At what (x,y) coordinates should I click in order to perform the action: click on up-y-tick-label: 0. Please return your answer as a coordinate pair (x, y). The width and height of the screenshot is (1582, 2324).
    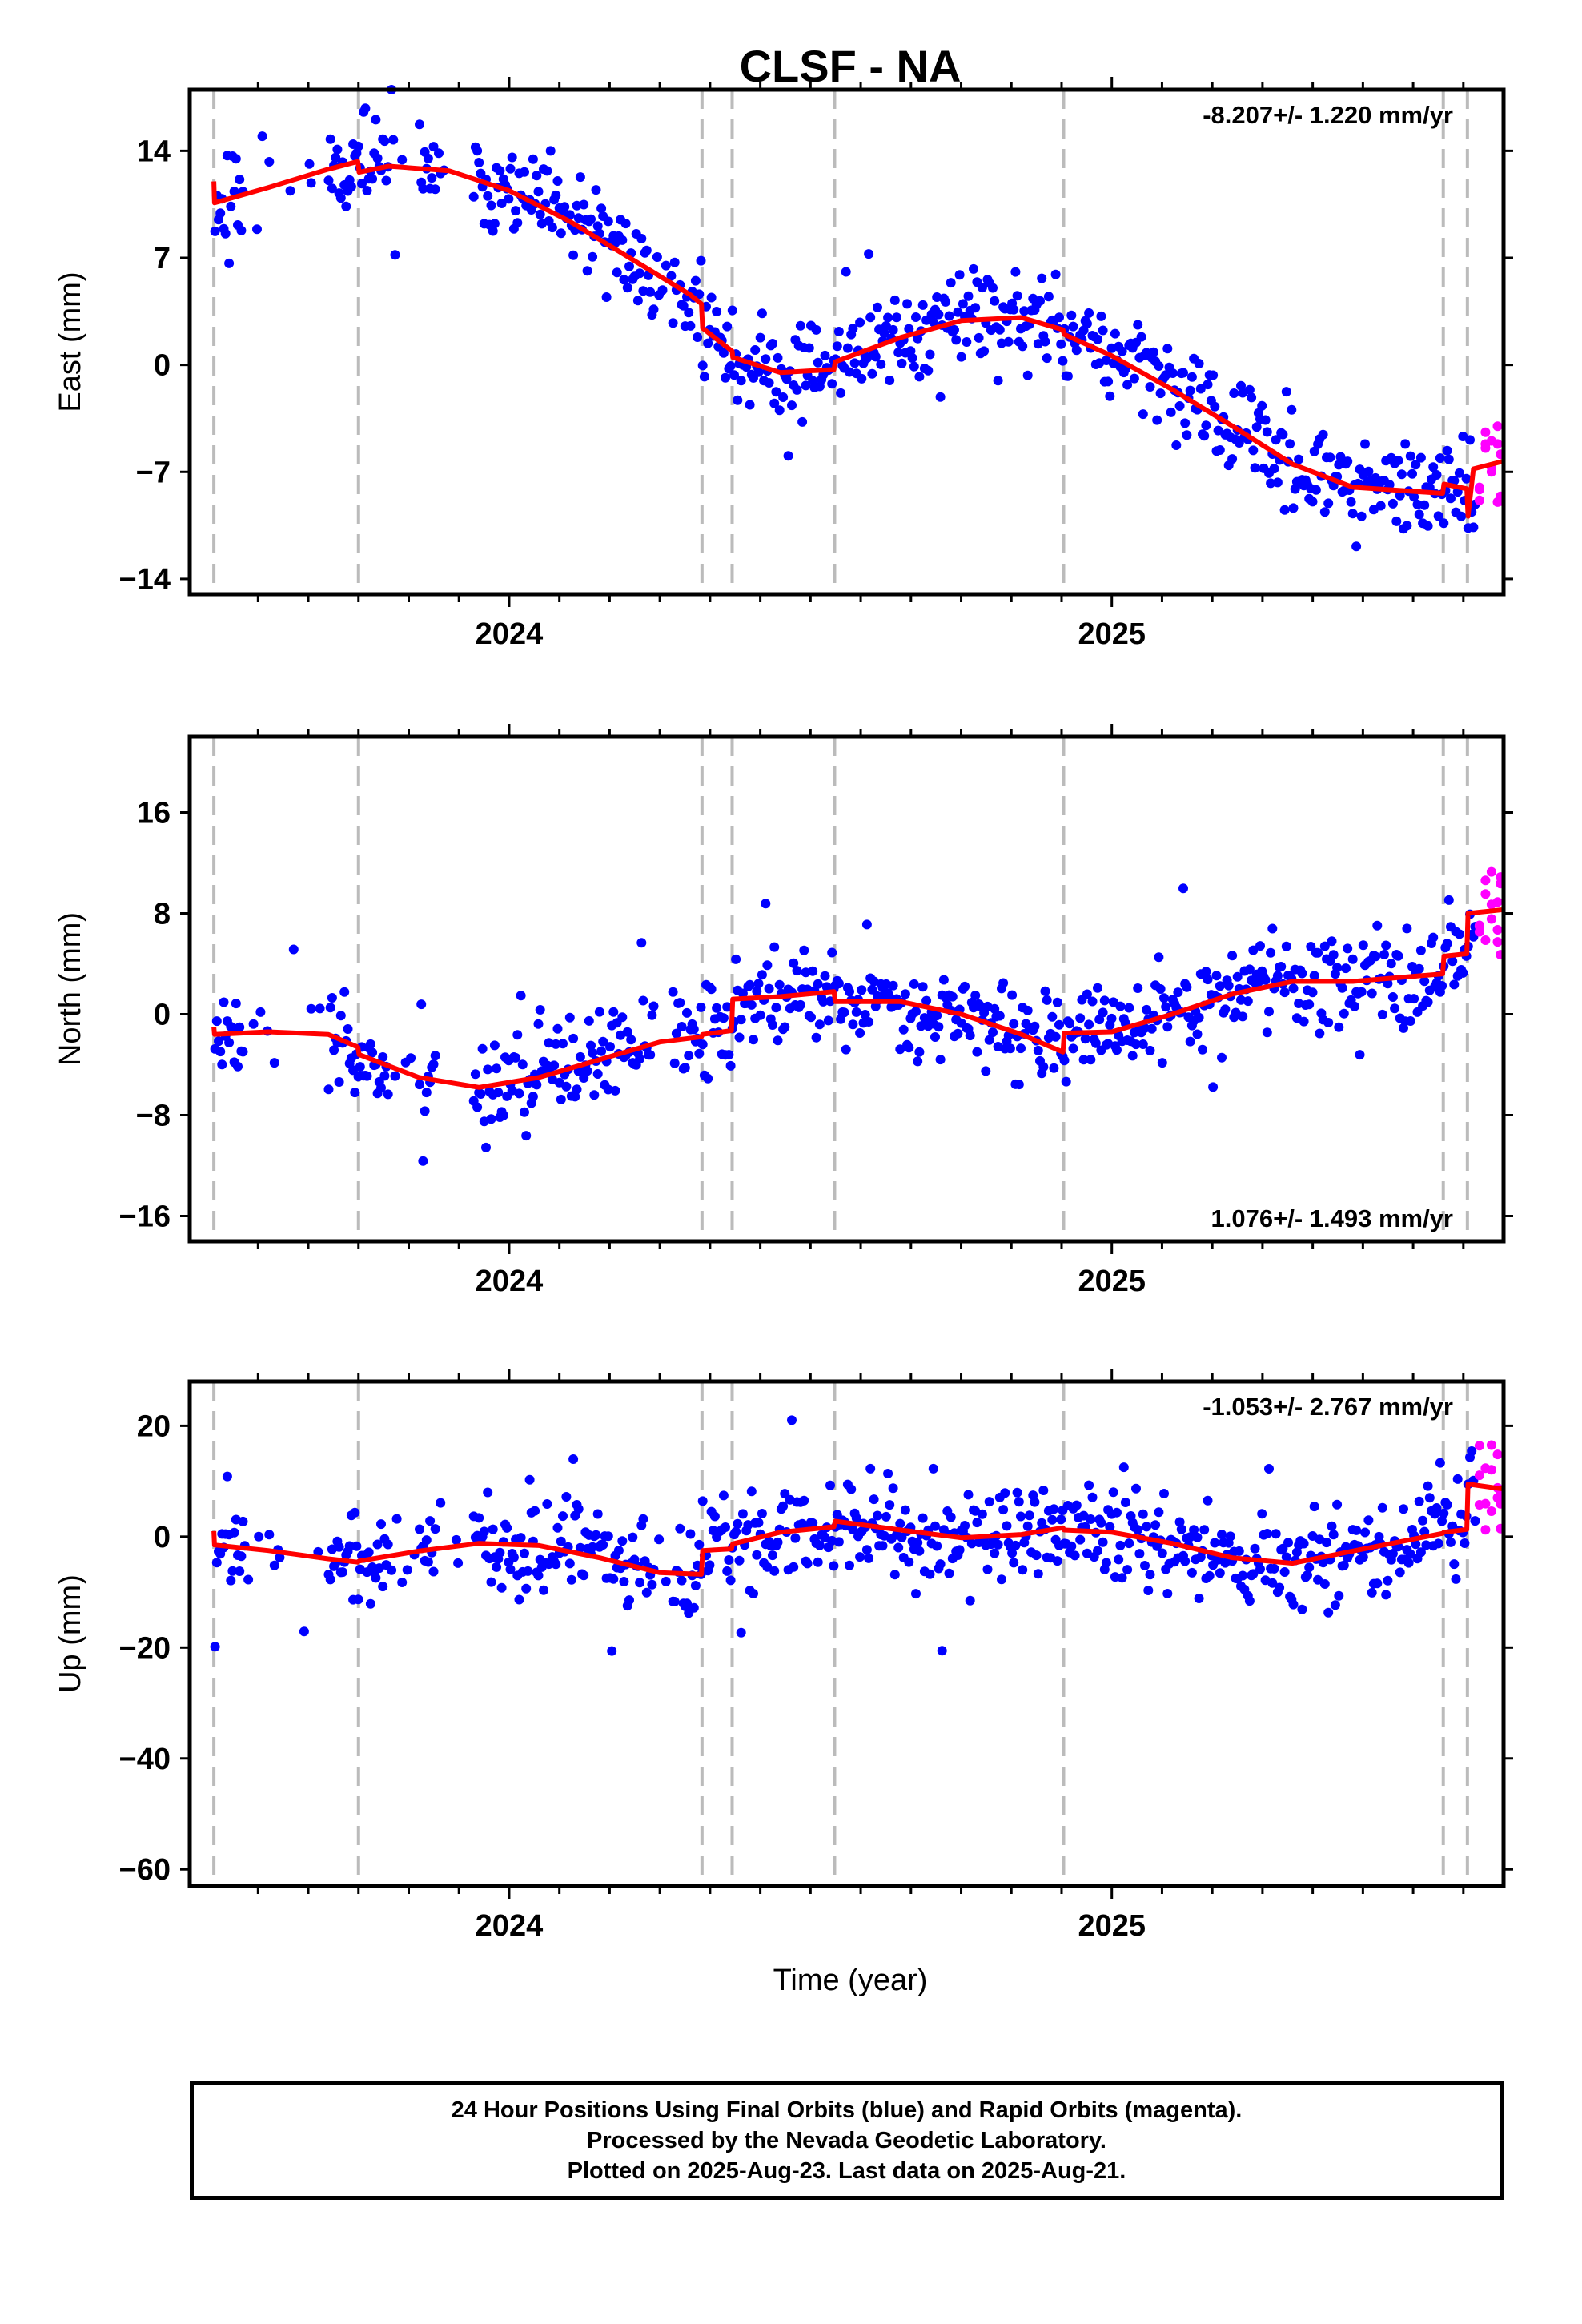
    Looking at the image, I should click on (162, 1537).